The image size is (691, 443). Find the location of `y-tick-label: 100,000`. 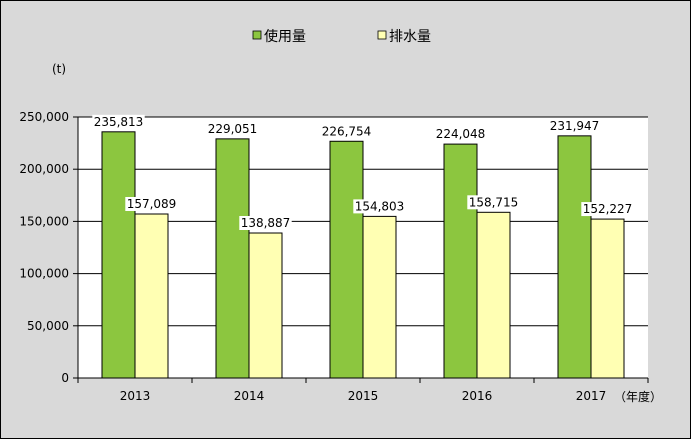

y-tick-label: 100,000 is located at coordinates (44, 274).